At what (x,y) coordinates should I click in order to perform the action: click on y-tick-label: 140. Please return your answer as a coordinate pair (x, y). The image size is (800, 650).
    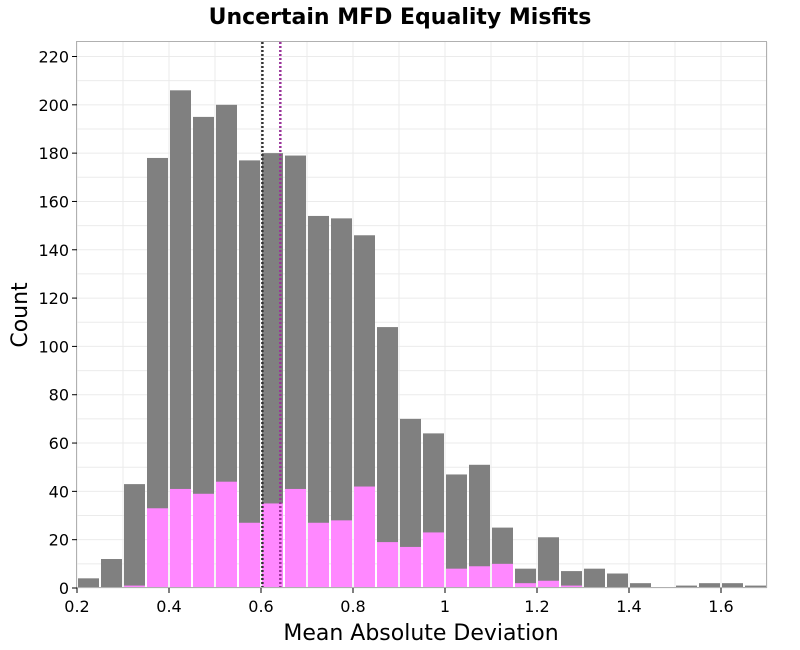
    Looking at the image, I should click on (53, 250).